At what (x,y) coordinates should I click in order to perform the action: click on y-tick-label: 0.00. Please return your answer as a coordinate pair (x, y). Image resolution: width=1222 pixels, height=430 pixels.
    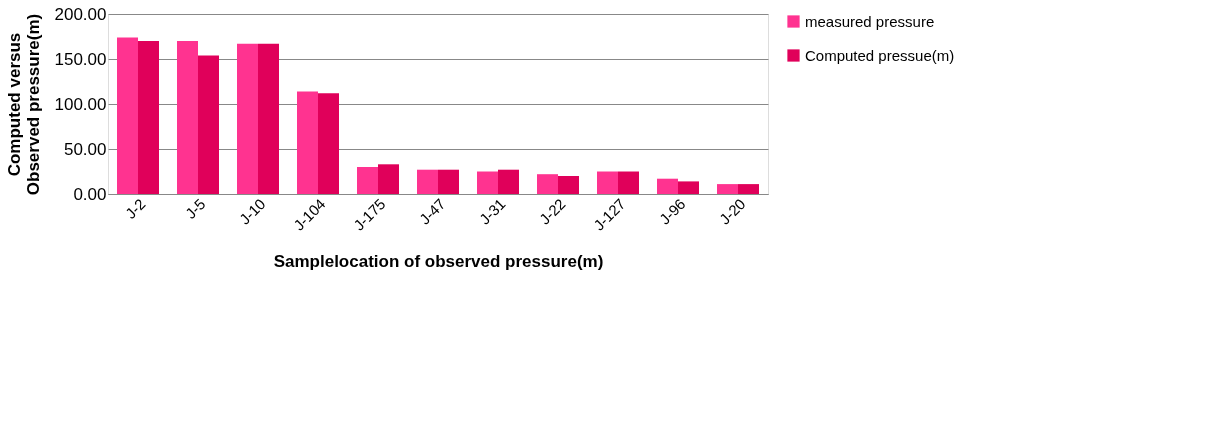
    Looking at the image, I should click on (90, 194).